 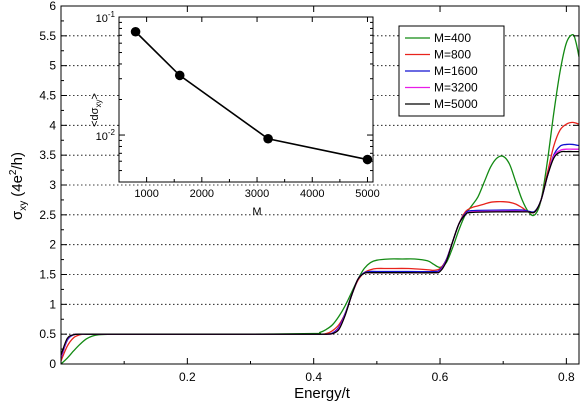 I want to click on y-tick-label: 4.5, so click(x=47, y=96).